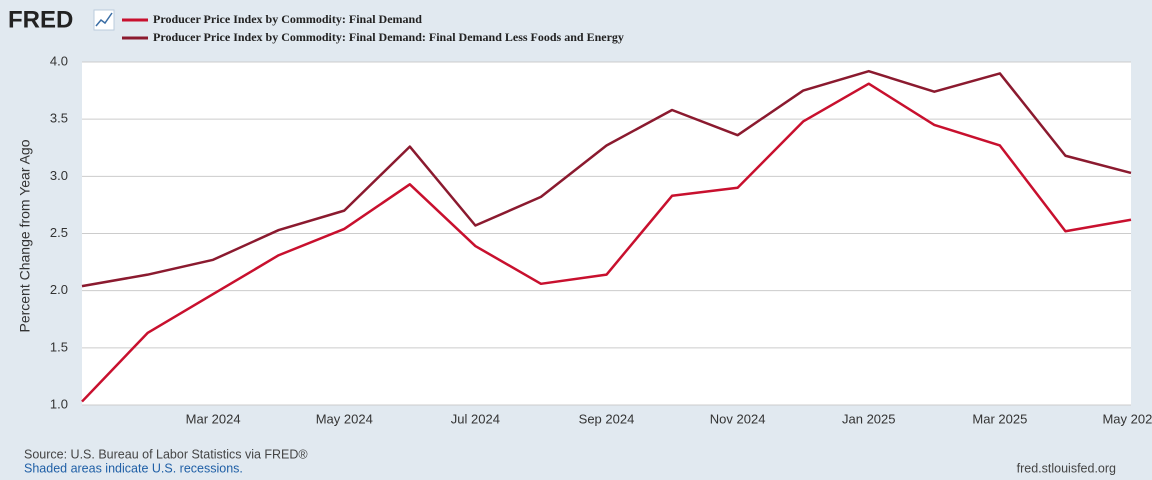 This screenshot has width=1152, height=480. Describe the element at coordinates (1127, 418) in the screenshot. I see `x-tick-label: May 2025` at that location.